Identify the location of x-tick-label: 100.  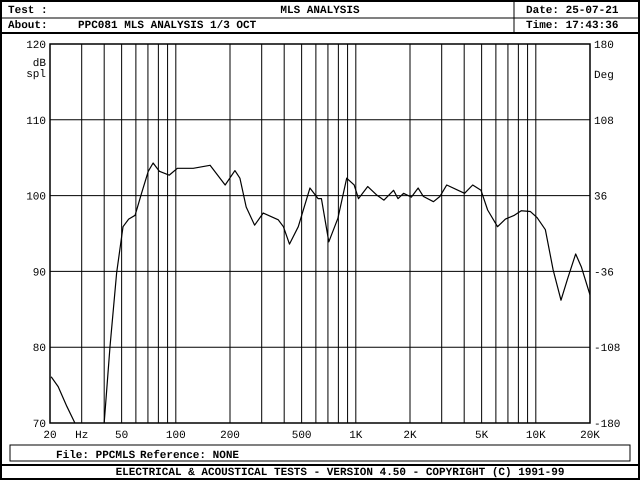
(176, 436).